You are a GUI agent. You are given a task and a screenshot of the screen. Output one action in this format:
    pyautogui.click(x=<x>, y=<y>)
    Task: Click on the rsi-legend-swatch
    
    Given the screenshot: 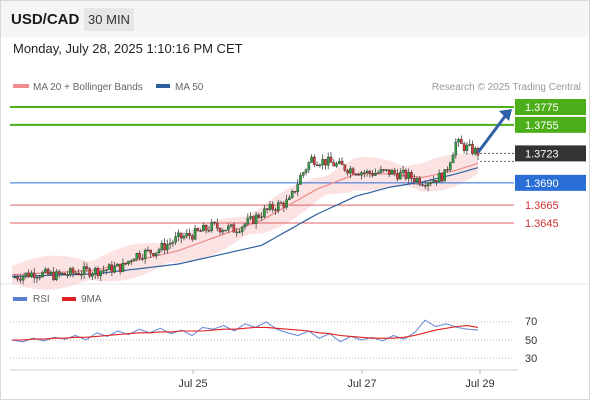 What is the action you would take?
    pyautogui.click(x=20, y=299)
    